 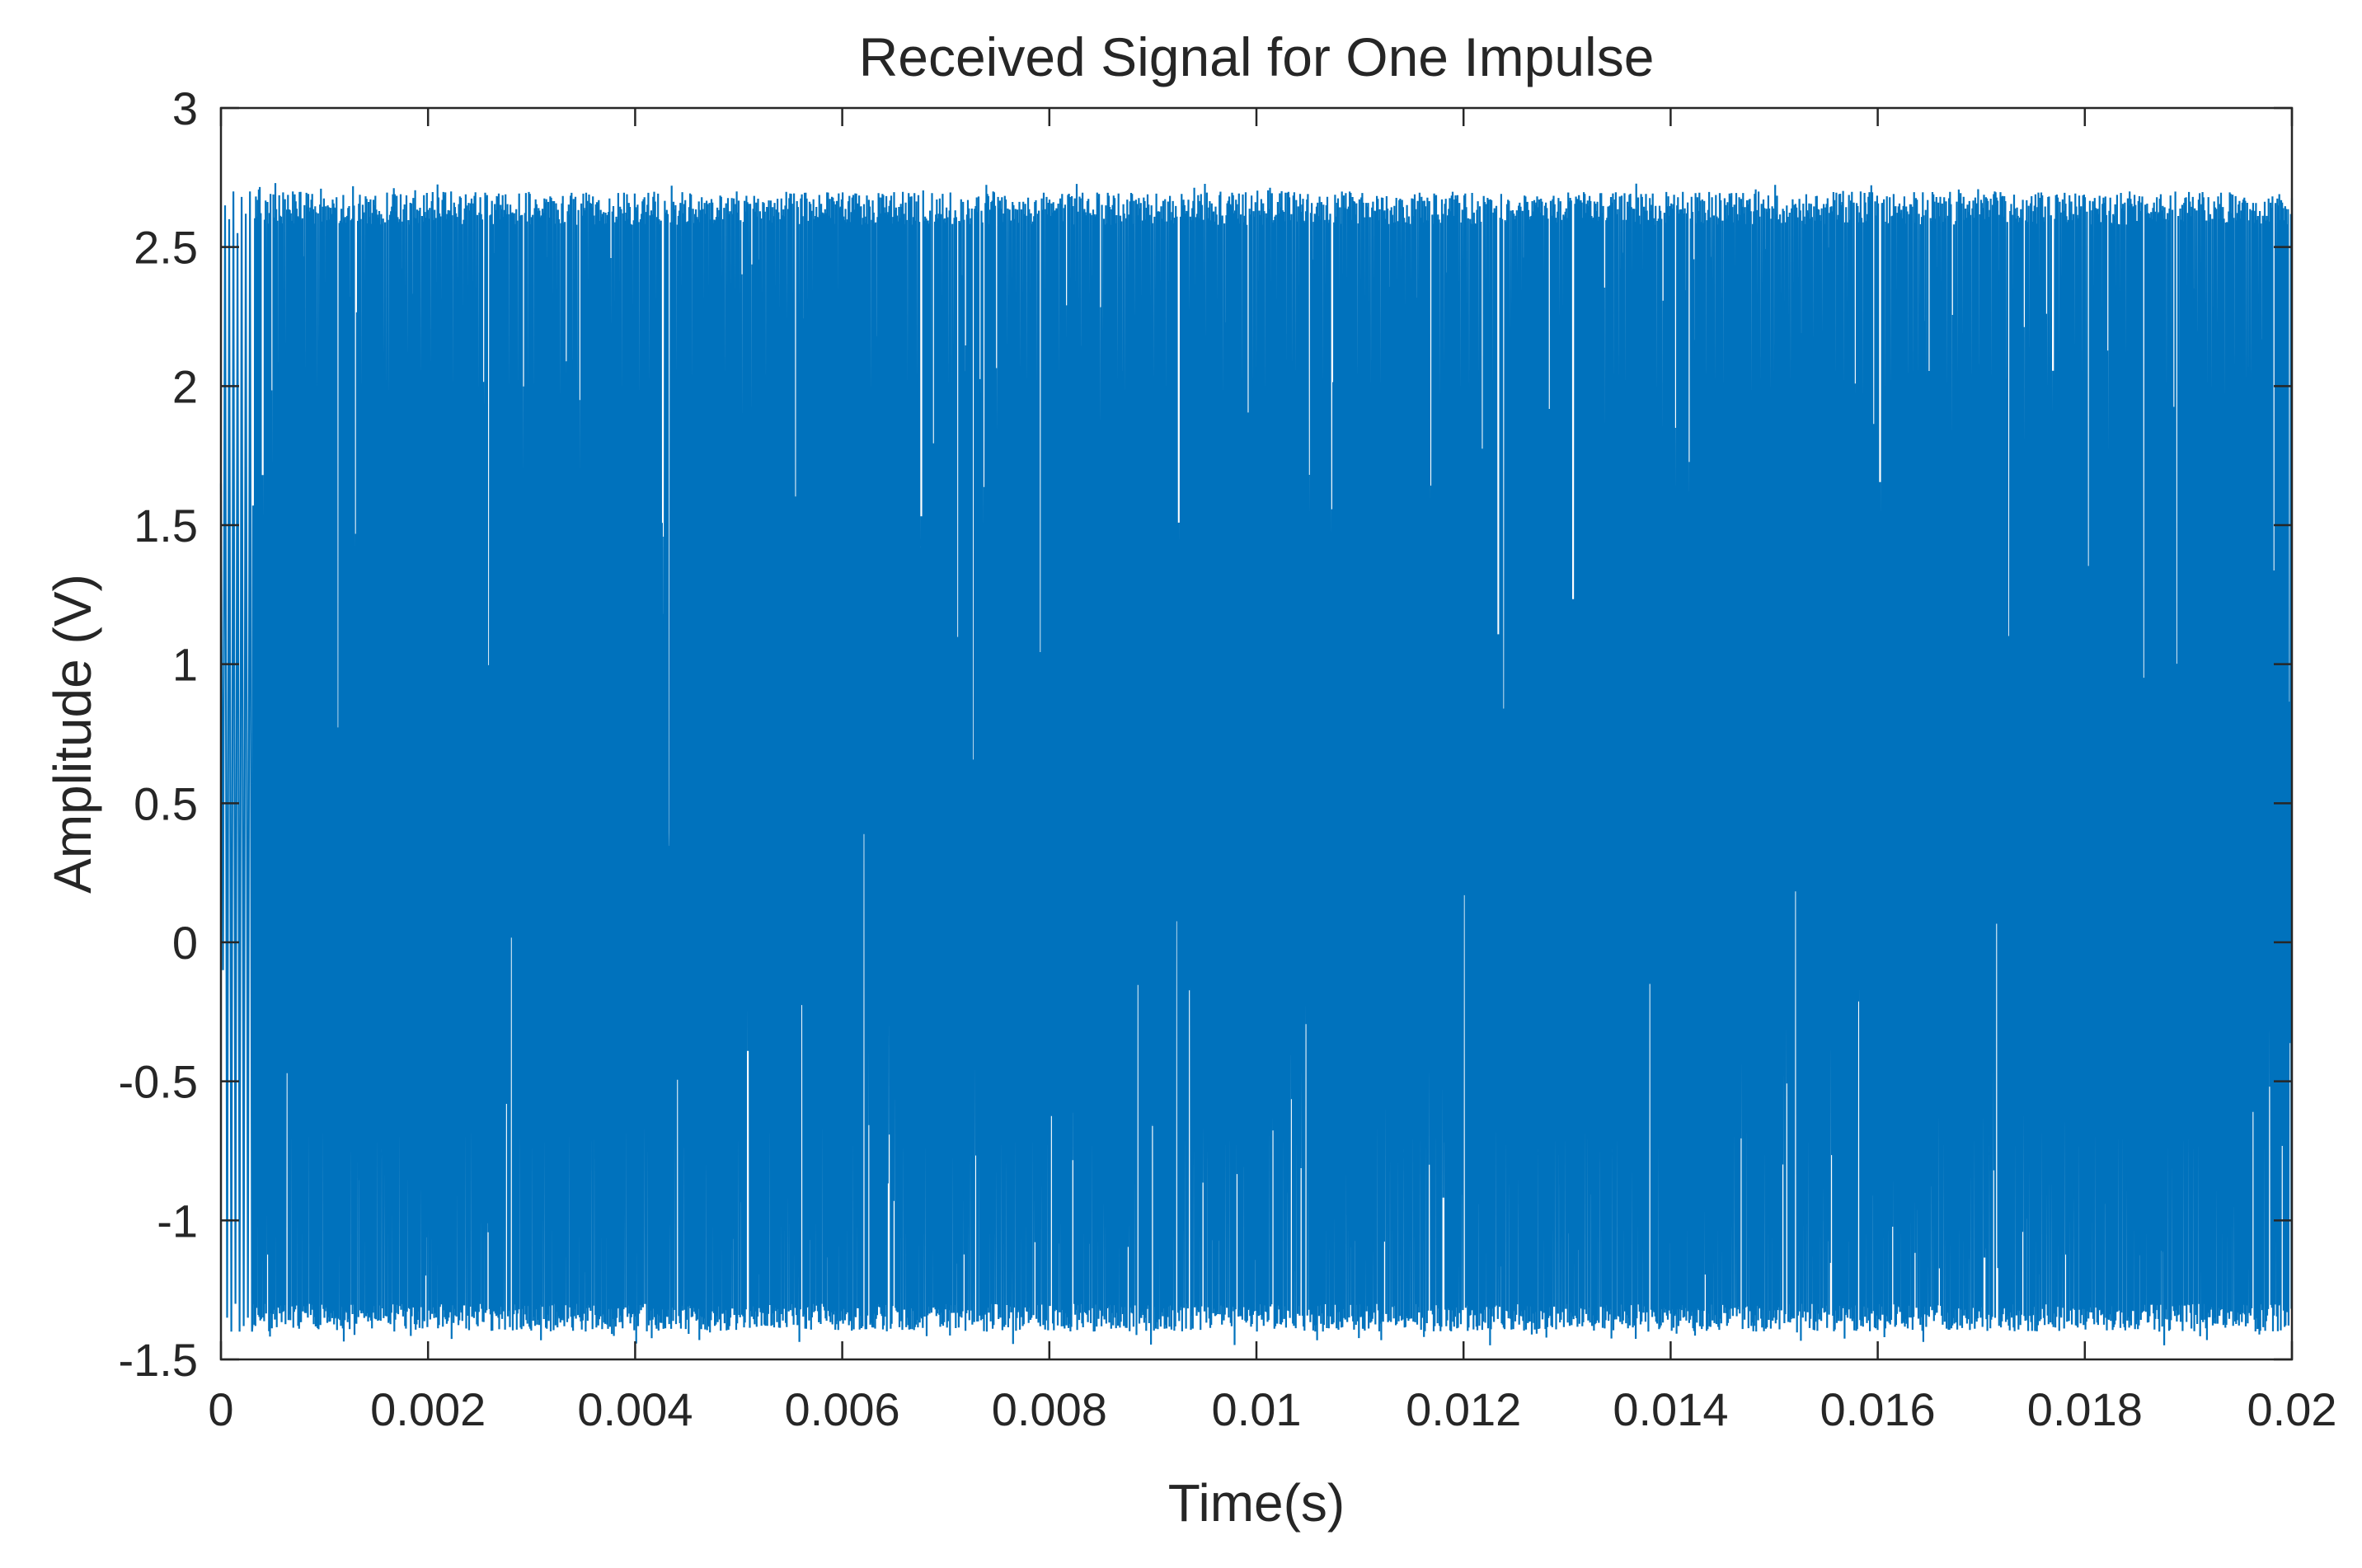 What do you see at coordinates (159, 1082) in the screenshot?
I see `y-tick-label: -0.5` at bounding box center [159, 1082].